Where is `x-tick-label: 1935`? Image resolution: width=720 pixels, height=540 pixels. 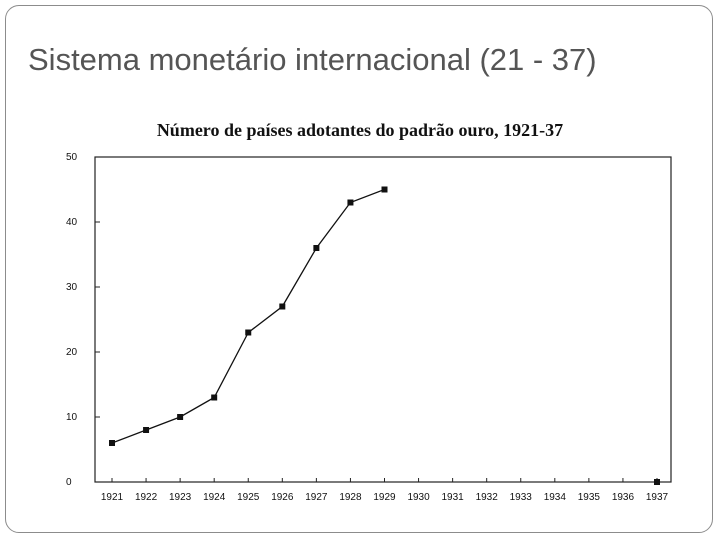 x-tick-label: 1935 is located at coordinates (589, 497).